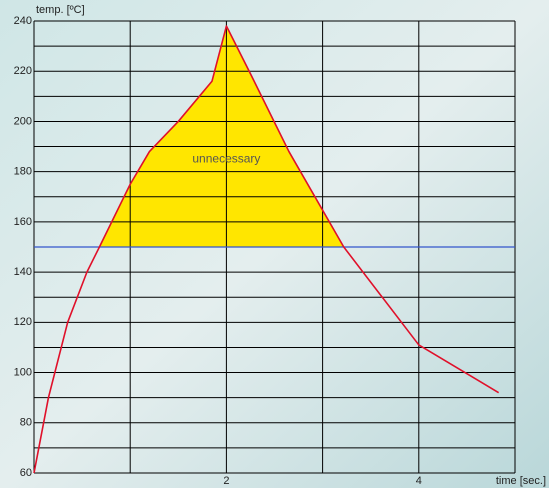 The width and height of the screenshot is (549, 488). I want to click on y-tick-label: 140, so click(23, 272).